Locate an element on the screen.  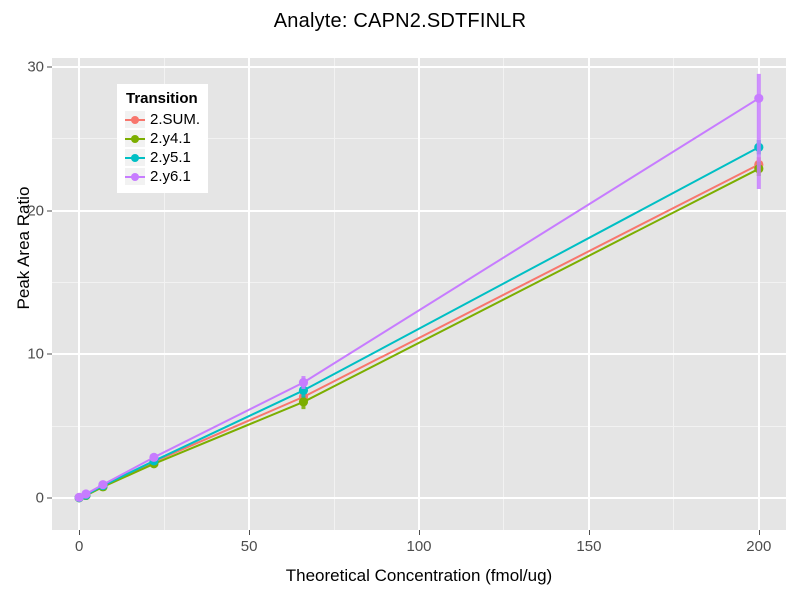
x-axis-title: Theoretical Concentration (fmol/ug) is located at coordinates (419, 575).